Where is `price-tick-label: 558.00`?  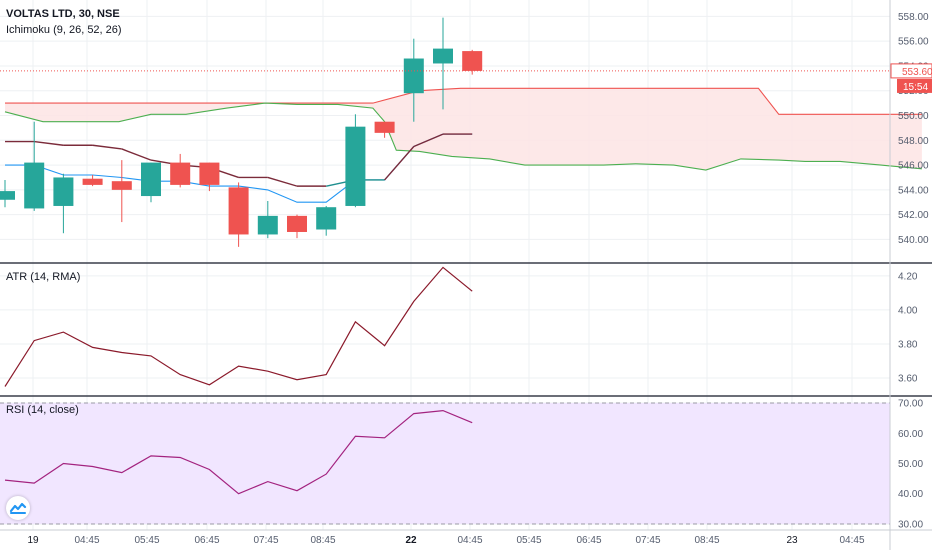 price-tick-label: 558.00 is located at coordinates (913, 17).